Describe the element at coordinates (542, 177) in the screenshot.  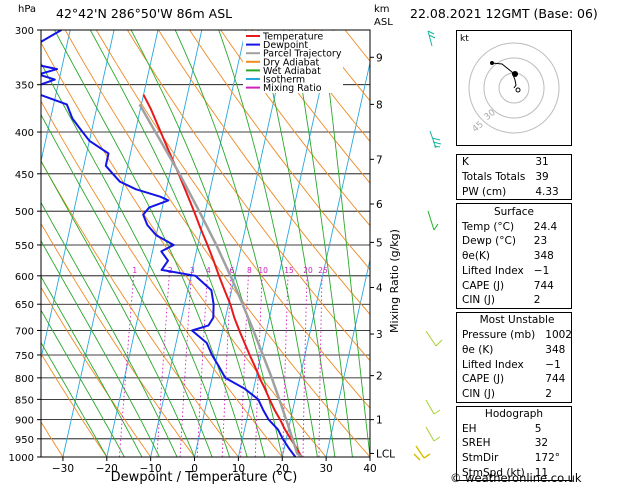
I see `totals-totals-value: 39` at that location.